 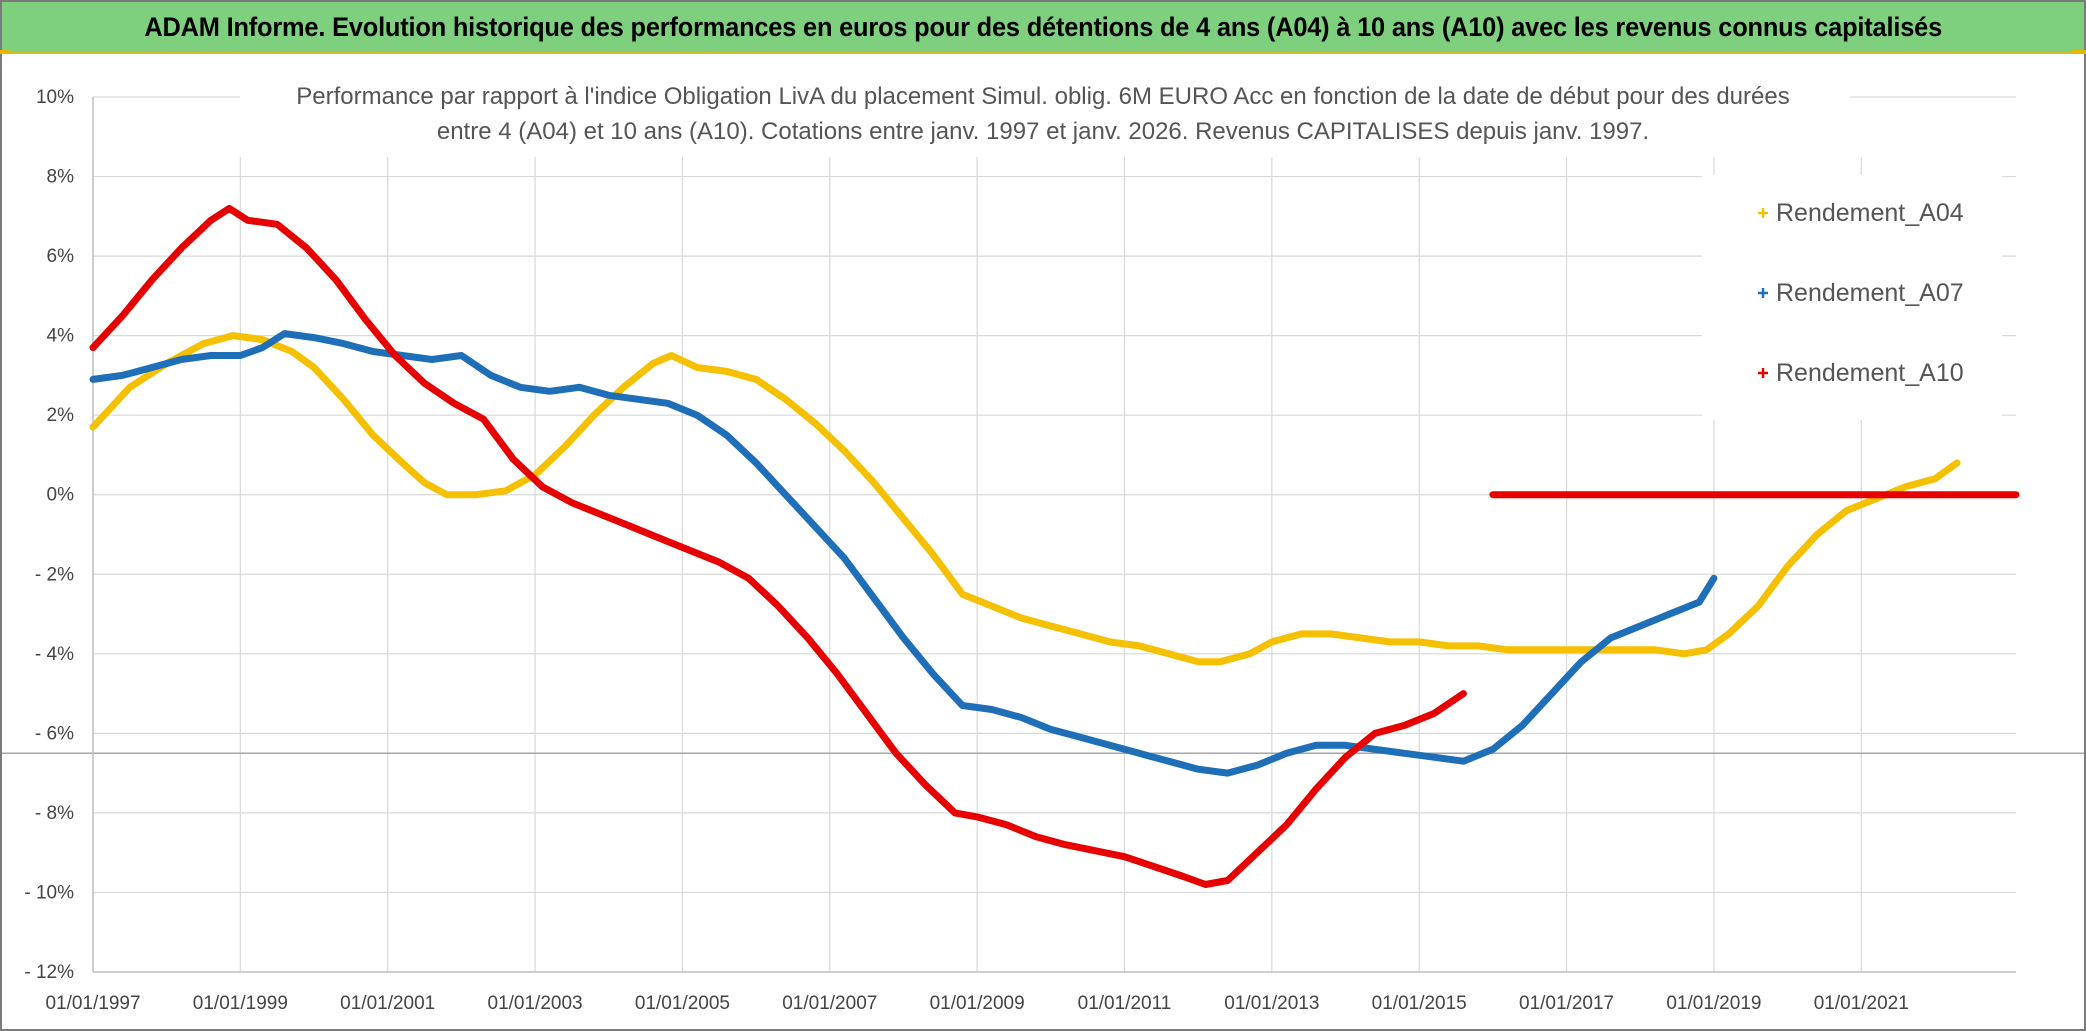 I want to click on x-tick-label: 01/01/2019, so click(x=1713, y=1003).